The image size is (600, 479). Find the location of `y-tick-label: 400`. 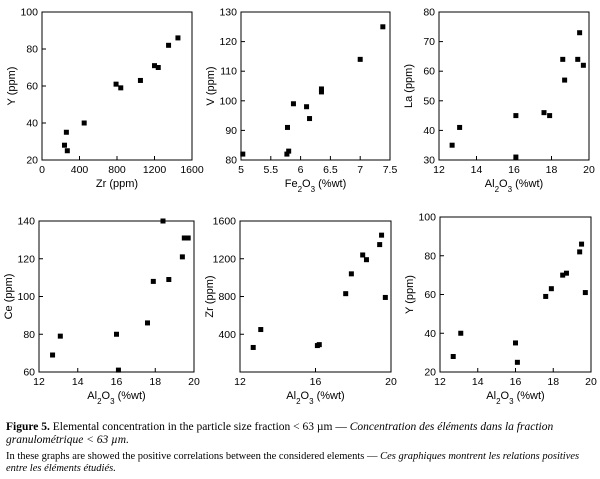

y-tick-label: 400 is located at coordinates (227, 335).